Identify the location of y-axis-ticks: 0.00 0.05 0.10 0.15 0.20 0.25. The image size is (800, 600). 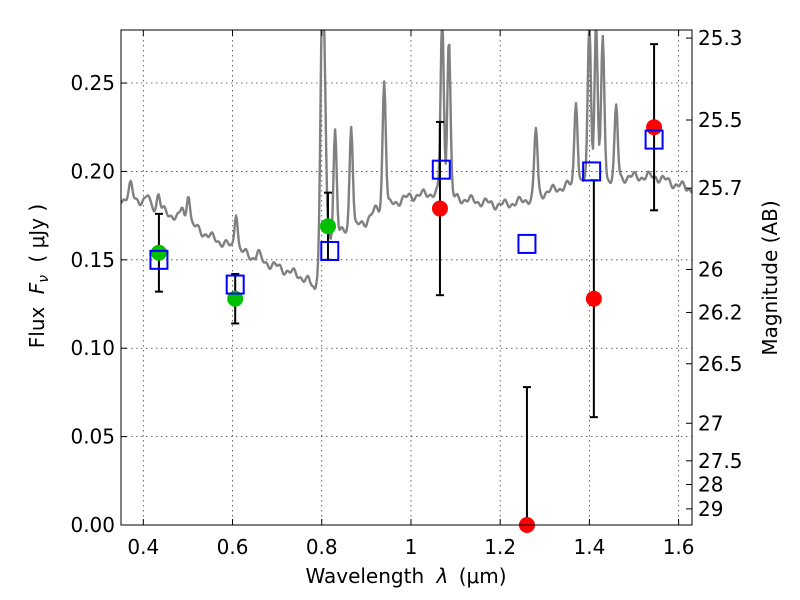
(98, 304).